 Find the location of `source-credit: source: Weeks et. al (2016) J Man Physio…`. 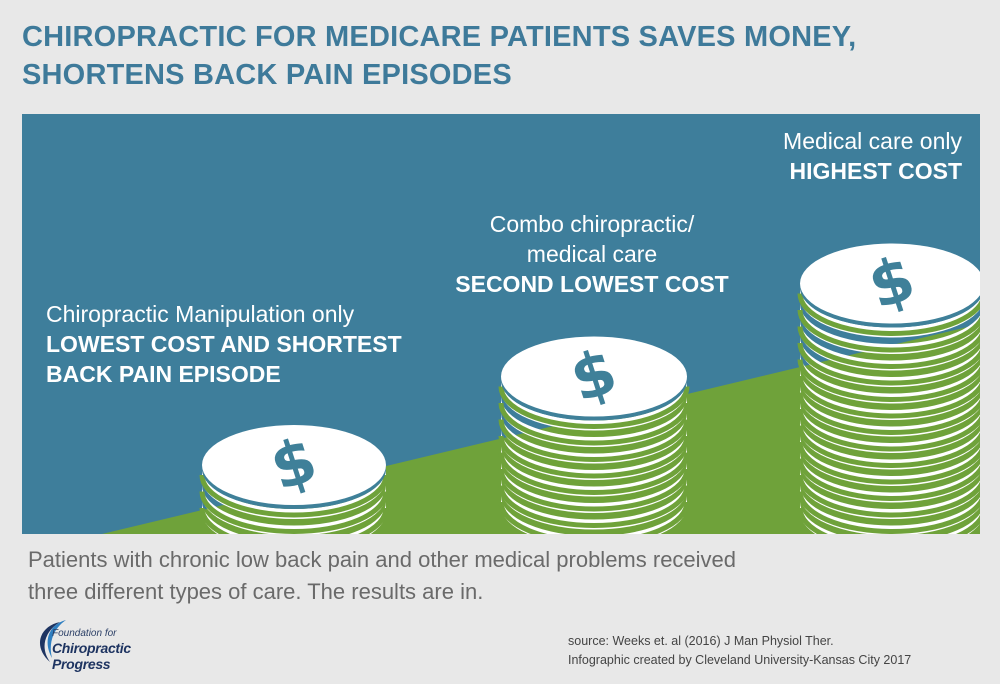

source-credit: source: Weeks et. al (2016) J Man Physio… is located at coordinates (778, 651).